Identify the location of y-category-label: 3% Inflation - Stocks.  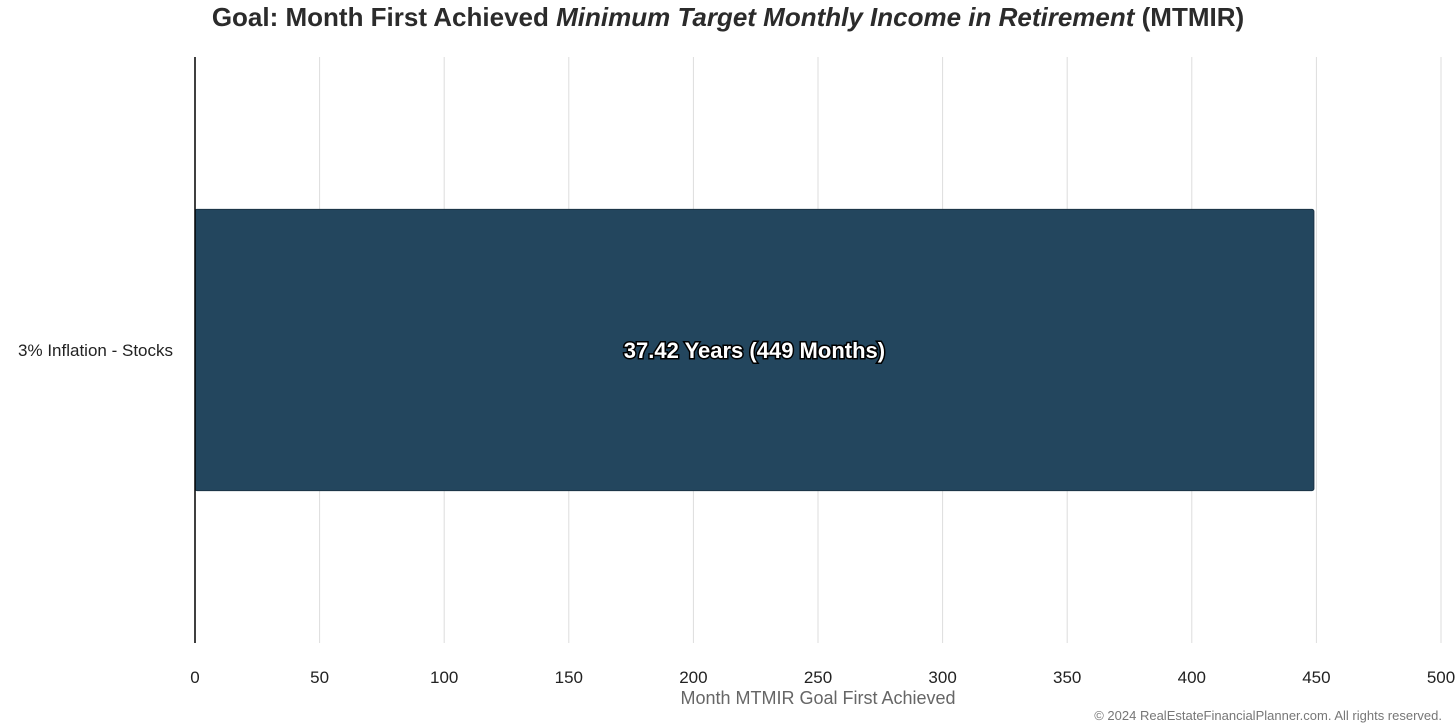
(95, 350).